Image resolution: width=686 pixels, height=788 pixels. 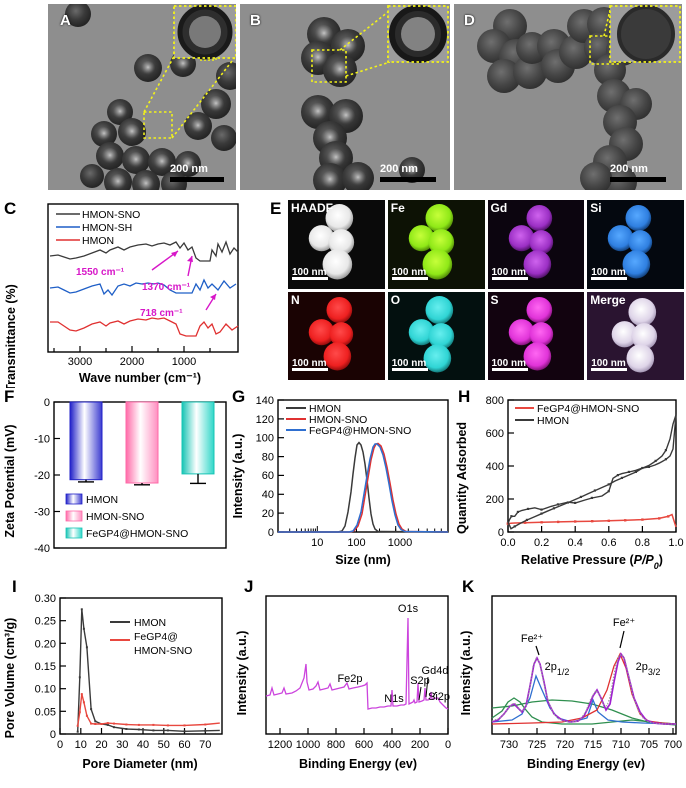 I want to click on panel-j-xlabel: Binding Energy (ev), so click(x=358, y=764).